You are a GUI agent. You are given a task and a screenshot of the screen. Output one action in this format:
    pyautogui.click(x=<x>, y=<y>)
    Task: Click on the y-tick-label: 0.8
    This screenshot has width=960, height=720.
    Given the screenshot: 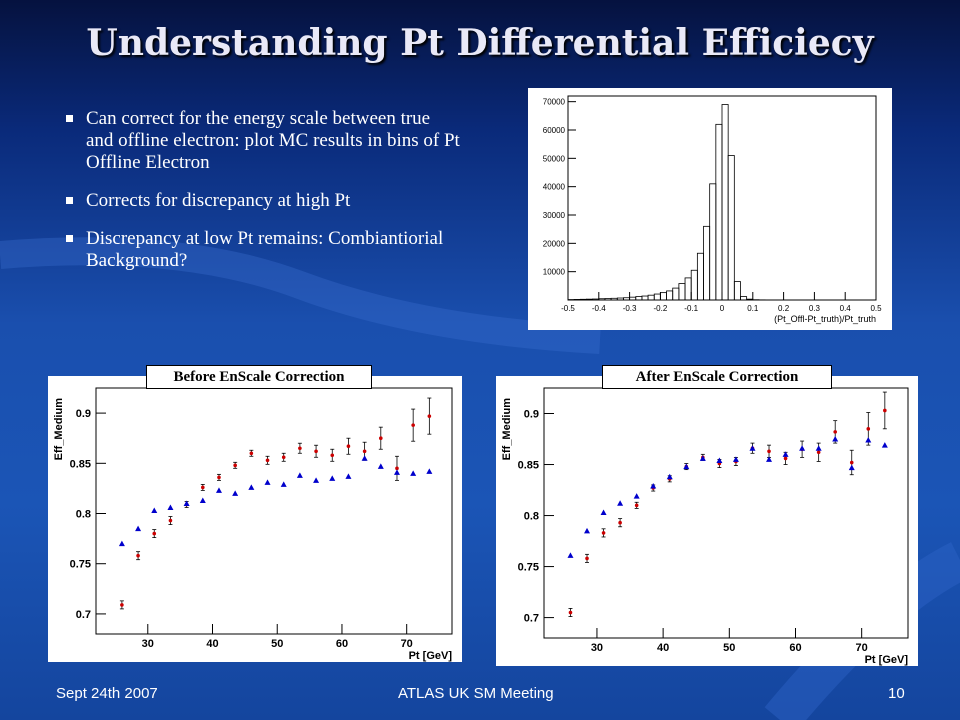 What is the action you would take?
    pyautogui.click(x=531, y=517)
    